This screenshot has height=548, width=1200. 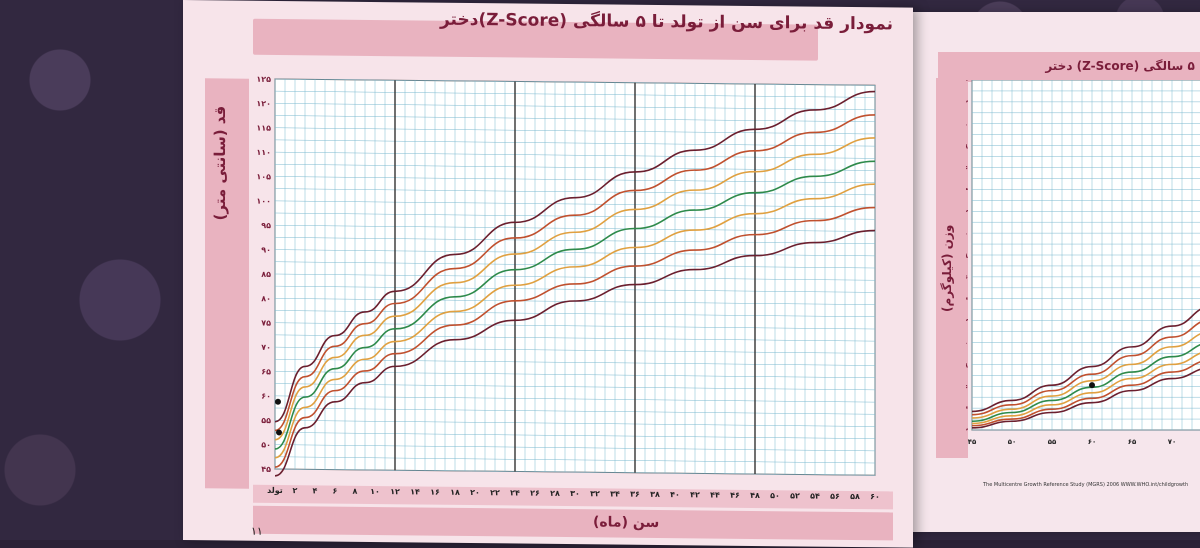 I want to click on y-tick-label: ۶۰, so click(x=266, y=396).